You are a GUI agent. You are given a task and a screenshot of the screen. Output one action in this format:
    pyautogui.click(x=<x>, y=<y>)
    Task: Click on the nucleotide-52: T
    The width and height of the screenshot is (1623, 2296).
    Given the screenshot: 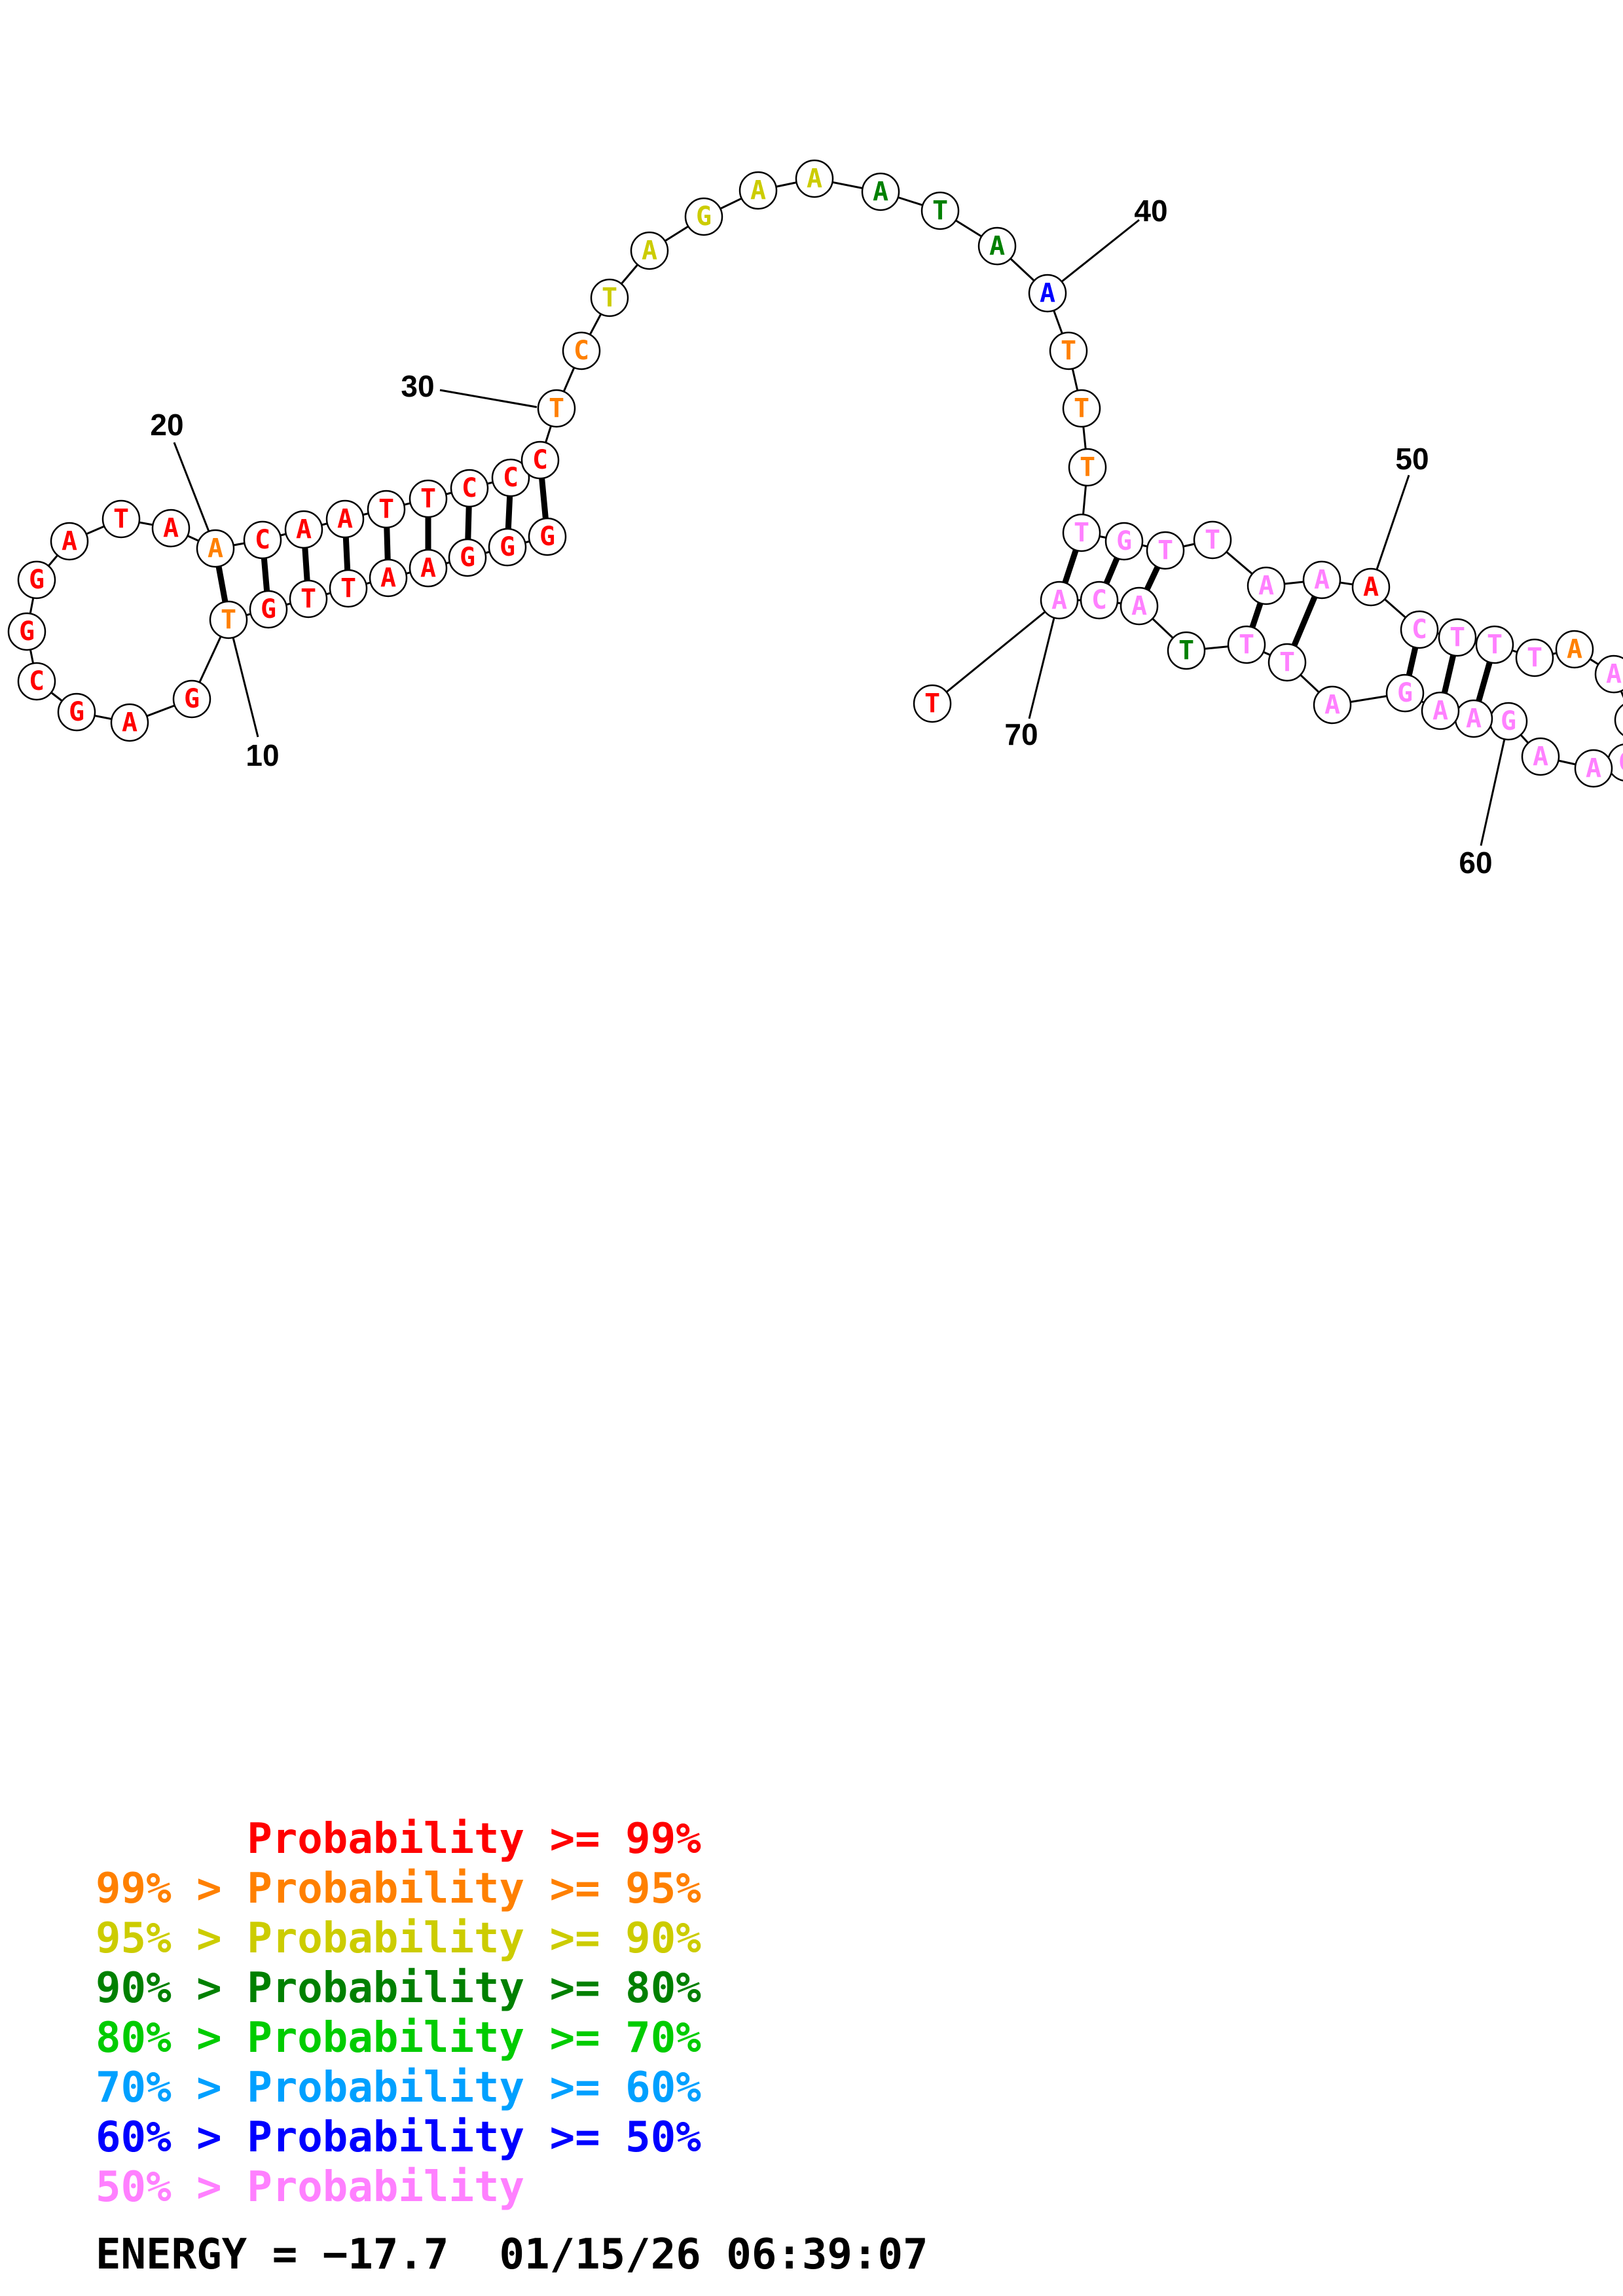 What is the action you would take?
    pyautogui.click(x=1534, y=657)
    